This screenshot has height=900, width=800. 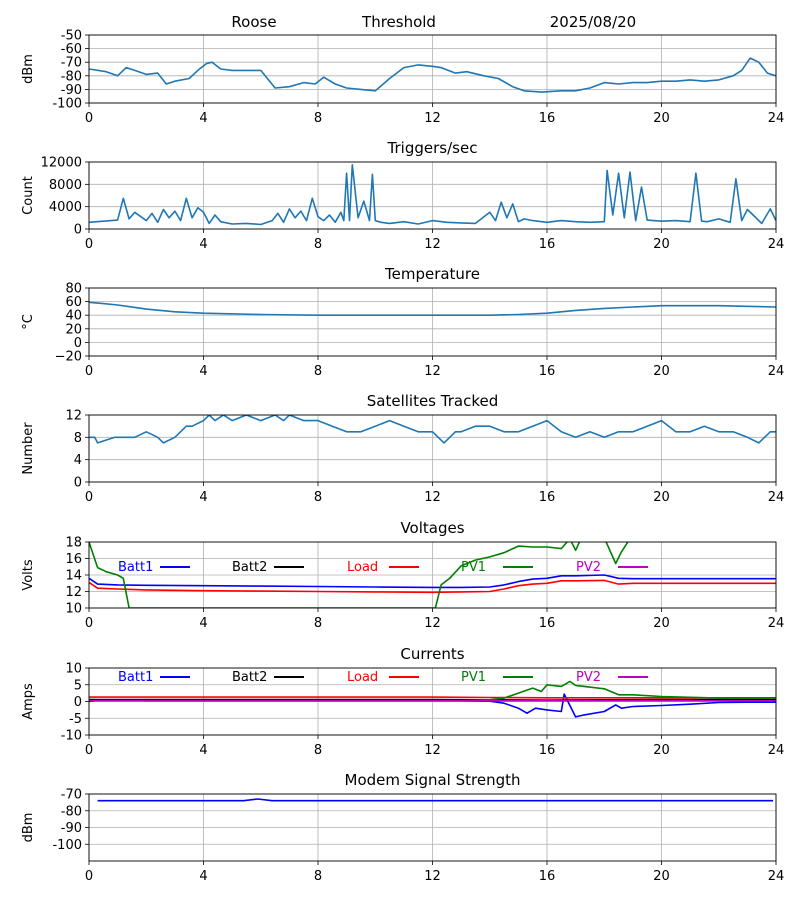 What do you see at coordinates (473, 677) in the screenshot?
I see `legend-label-pv1: PV1` at bounding box center [473, 677].